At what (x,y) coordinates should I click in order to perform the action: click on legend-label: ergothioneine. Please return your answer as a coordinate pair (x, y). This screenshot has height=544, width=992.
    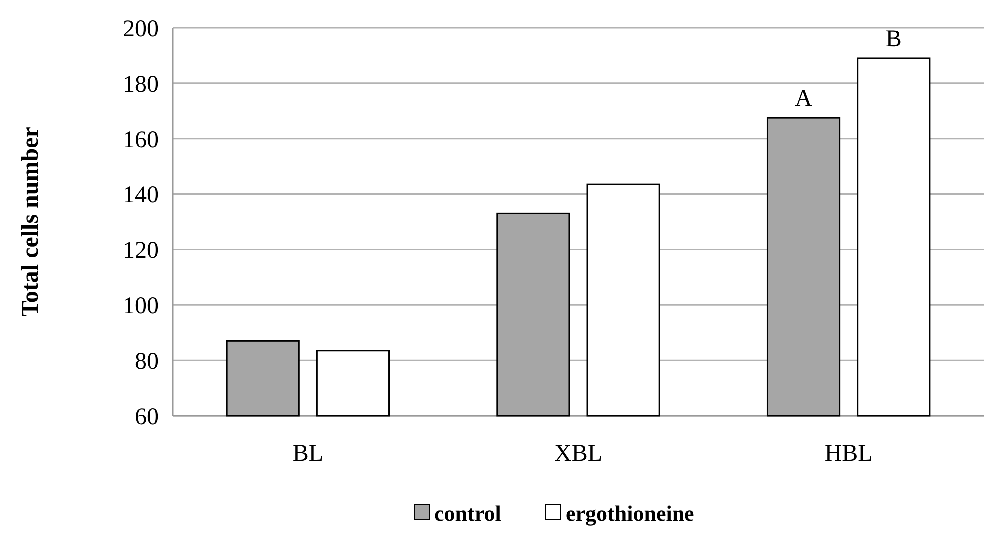
    Looking at the image, I should click on (630, 513).